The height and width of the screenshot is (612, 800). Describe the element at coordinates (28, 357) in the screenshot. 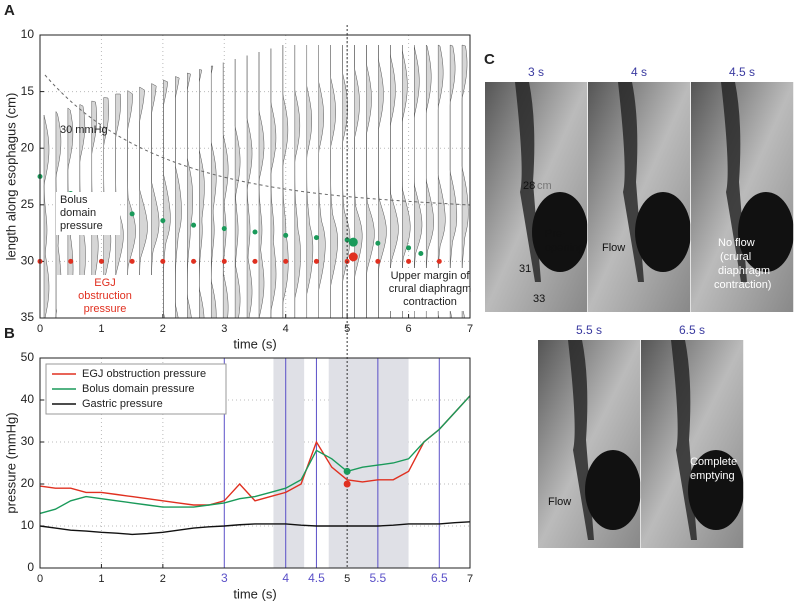

I see `y-tick-label: 50` at that location.